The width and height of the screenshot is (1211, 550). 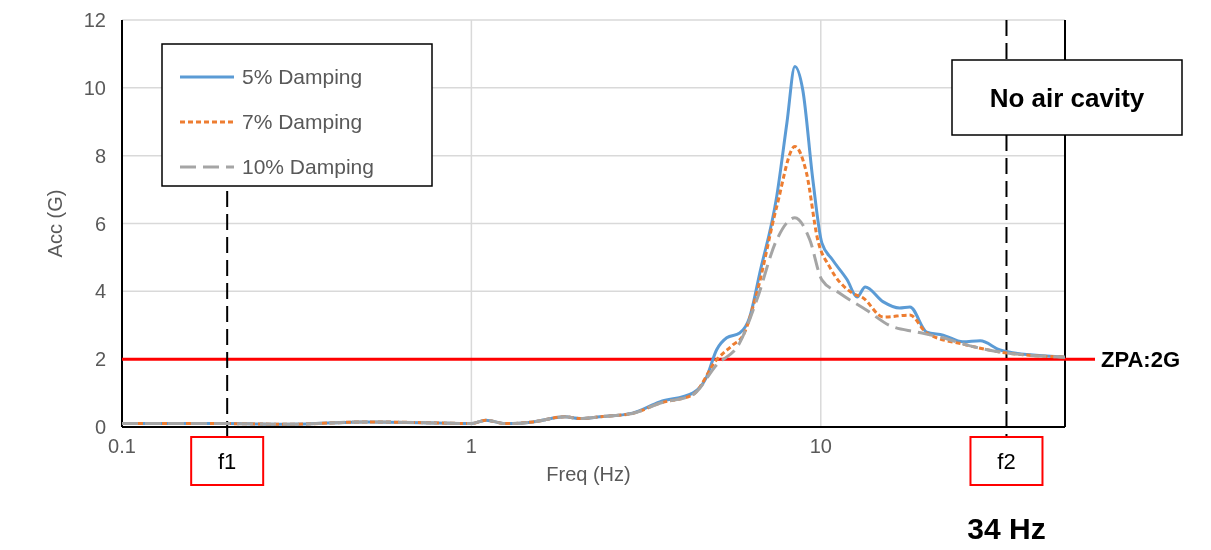 I want to click on legend-label: 7% Damping, so click(x=302, y=121).